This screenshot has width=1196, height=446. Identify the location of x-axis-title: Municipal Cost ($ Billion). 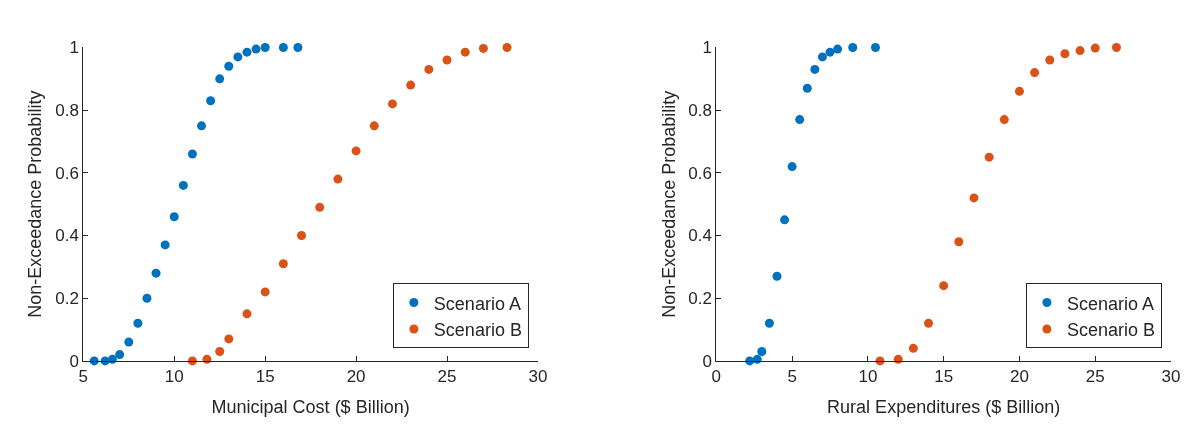
(310, 407).